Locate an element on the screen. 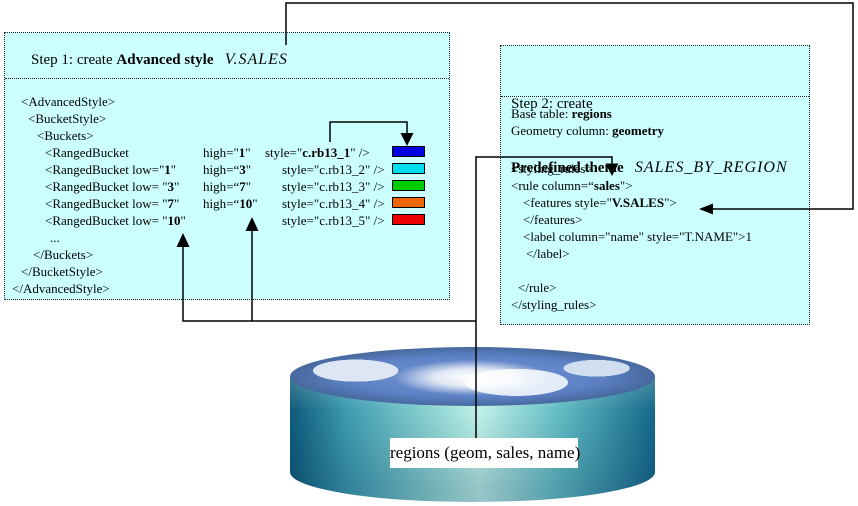 The width and height of the screenshot is (858, 506). code-line: <AdvancedStyle> is located at coordinates (68, 101).